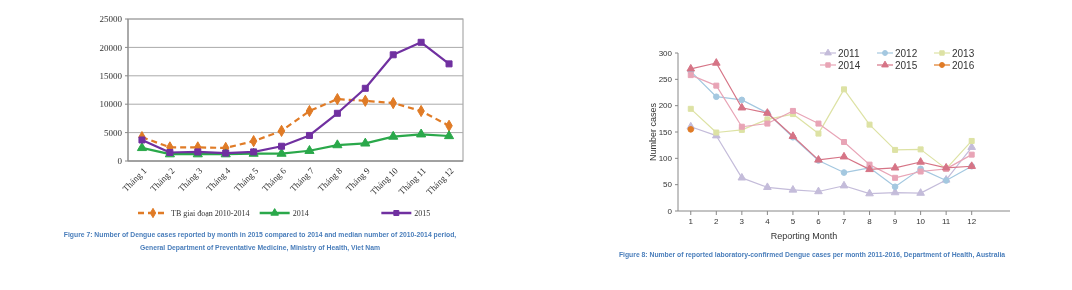 This screenshot has height=290, width=1072. I want to click on y-axis-title: Number cases, so click(653, 132).